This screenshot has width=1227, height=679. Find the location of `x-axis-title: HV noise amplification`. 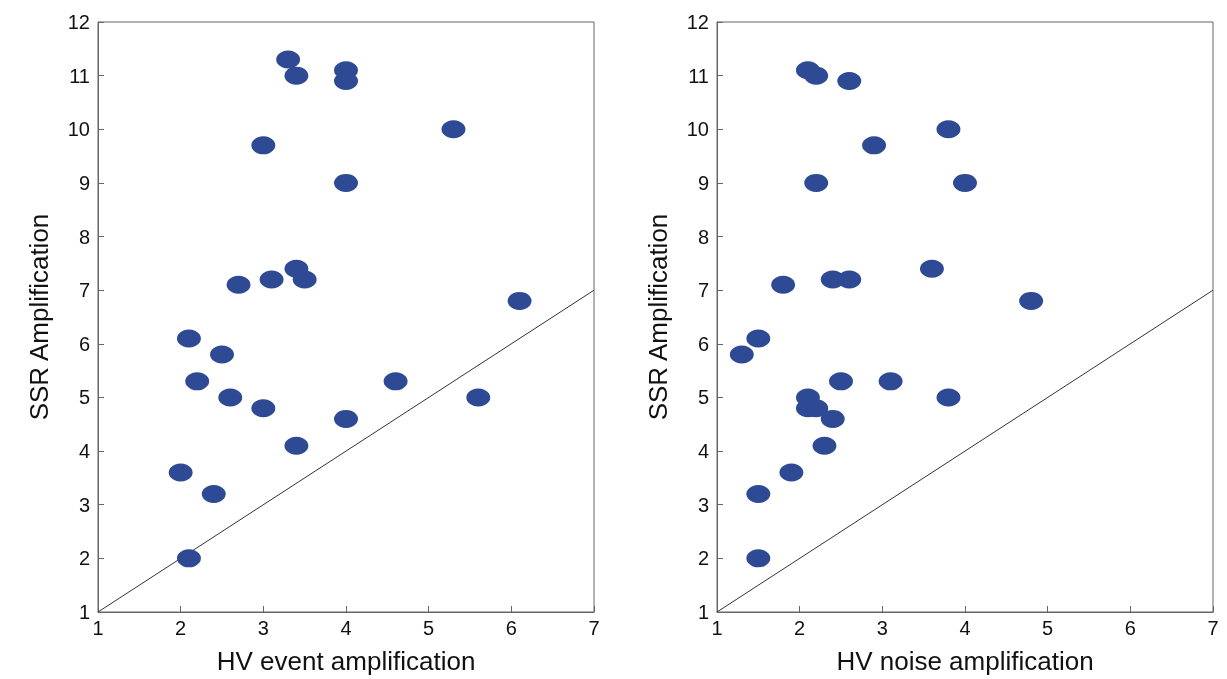

x-axis-title: HV noise amplification is located at coordinates (965, 661).